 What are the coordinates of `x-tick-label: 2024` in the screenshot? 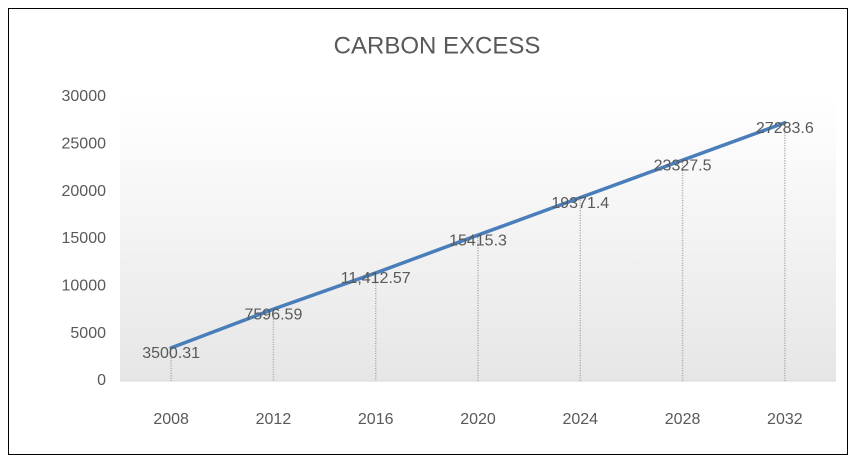 It's located at (580, 419).